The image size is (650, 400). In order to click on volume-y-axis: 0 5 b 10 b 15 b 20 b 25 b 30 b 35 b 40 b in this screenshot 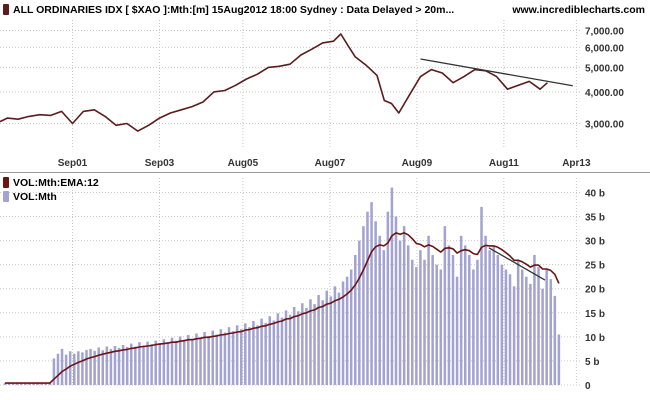, I will do `click(595, 290)`.